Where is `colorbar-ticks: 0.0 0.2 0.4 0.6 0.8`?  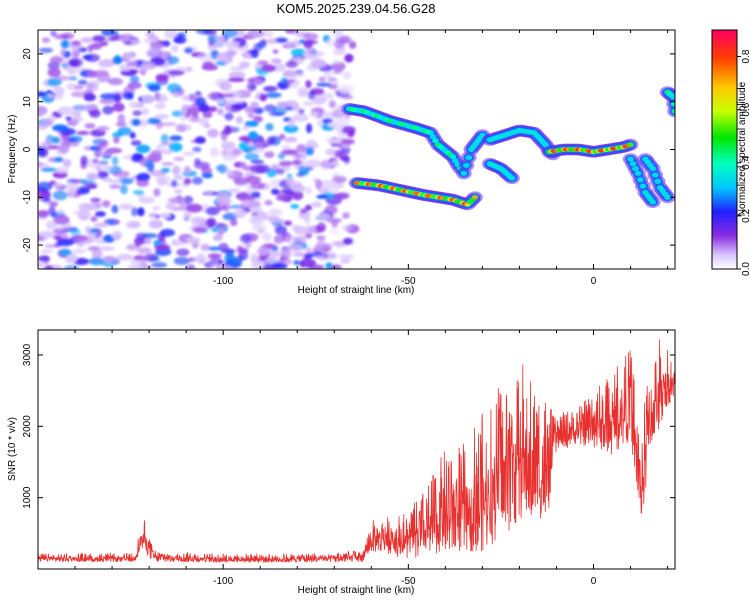 colorbar-ticks: 0.0 0.2 0.4 0.6 0.8 is located at coordinates (743, 162).